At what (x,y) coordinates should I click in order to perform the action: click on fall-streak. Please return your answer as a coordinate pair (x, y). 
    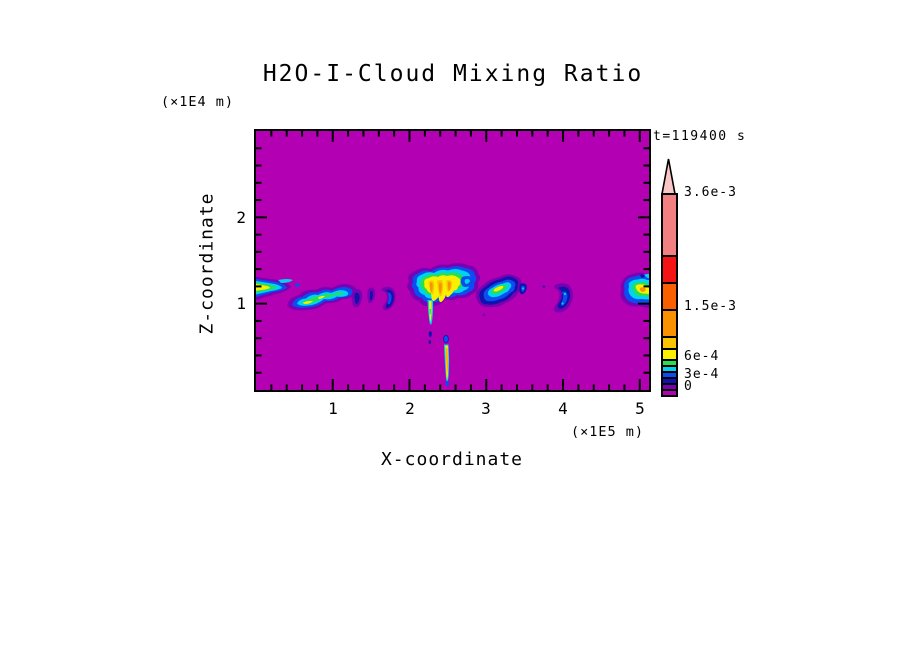
    Looking at the image, I should click on (446, 361).